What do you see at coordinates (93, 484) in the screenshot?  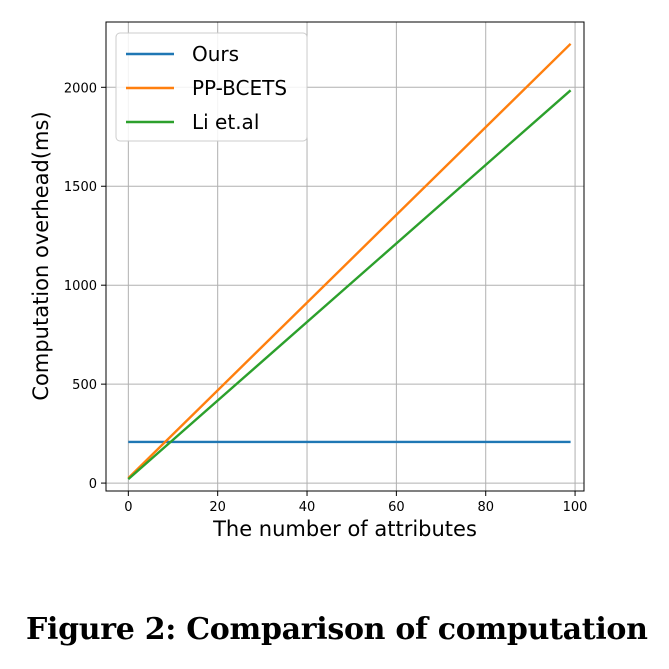 I see `y-tick-label: 0` at bounding box center [93, 484].